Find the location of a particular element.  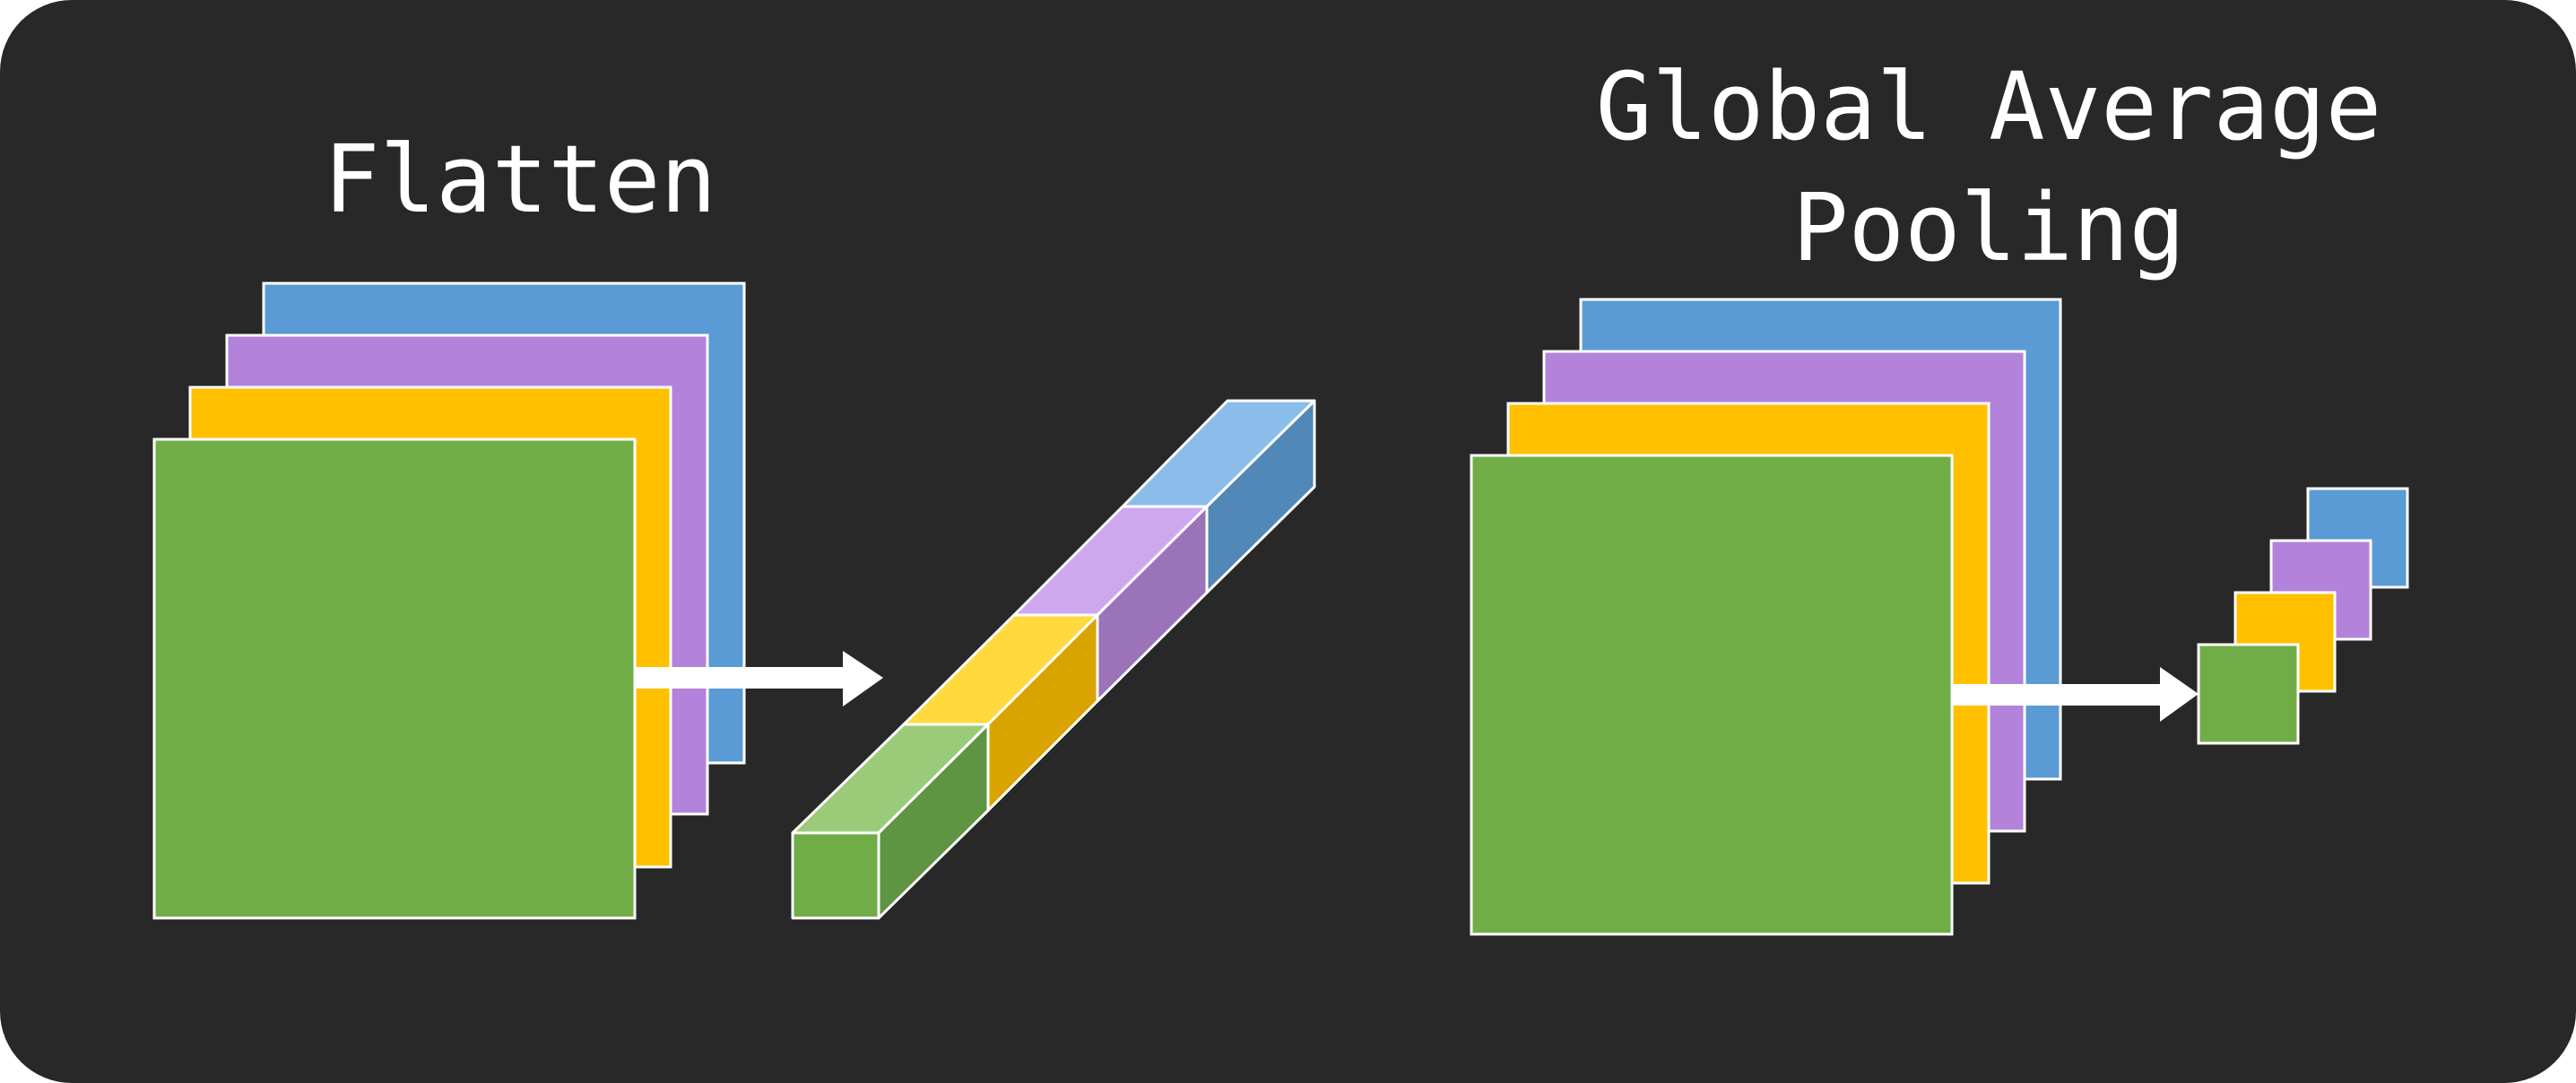

flatten-map-green is located at coordinates (394, 678).